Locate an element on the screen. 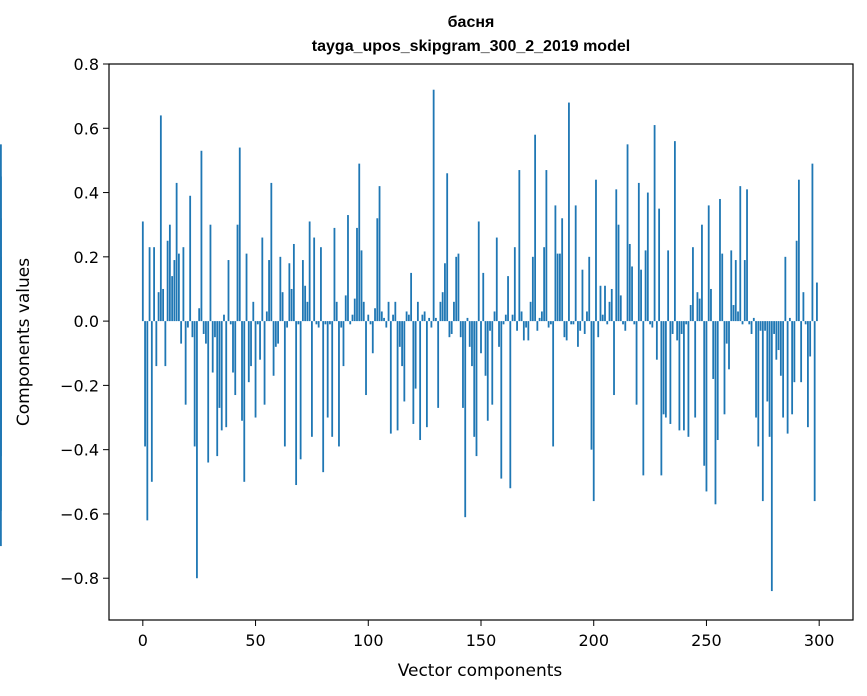  y-tick-label: 0.4 is located at coordinates (86, 193).